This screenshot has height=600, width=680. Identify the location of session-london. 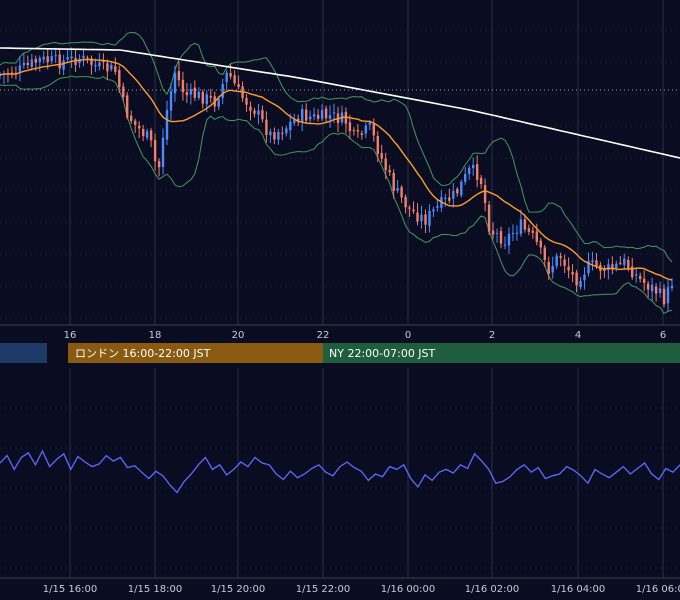
(195, 353).